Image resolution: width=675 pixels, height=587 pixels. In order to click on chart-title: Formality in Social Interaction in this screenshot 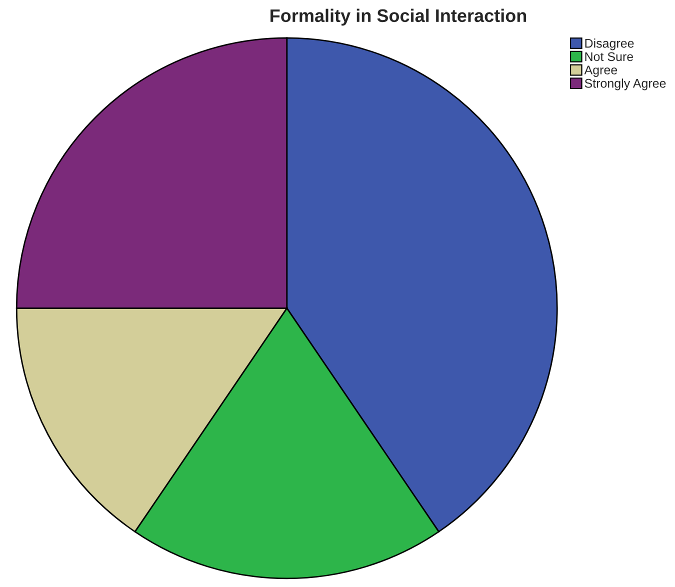, I will do `click(398, 17)`.